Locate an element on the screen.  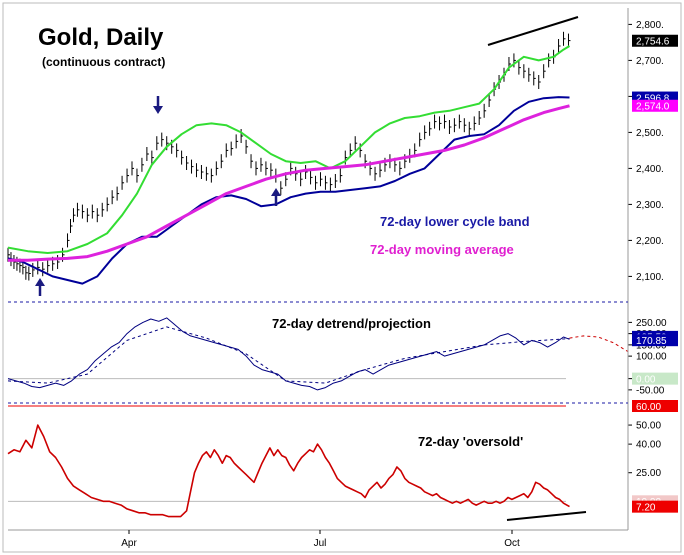
value-badge-0-00: 0.00 is located at coordinates (655, 378).